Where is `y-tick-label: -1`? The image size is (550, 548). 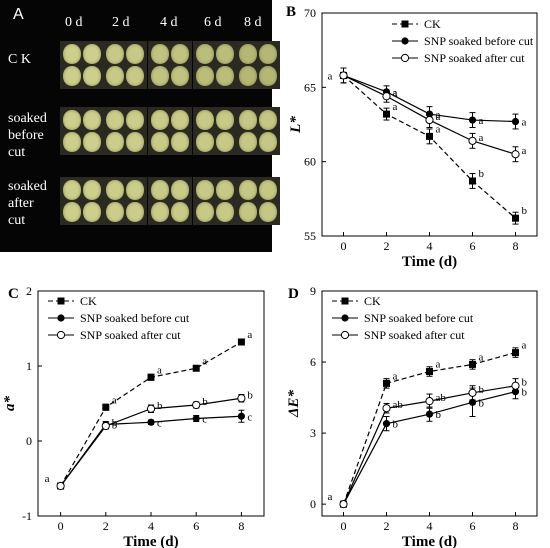
y-tick-label: -1 is located at coordinates (27, 516).